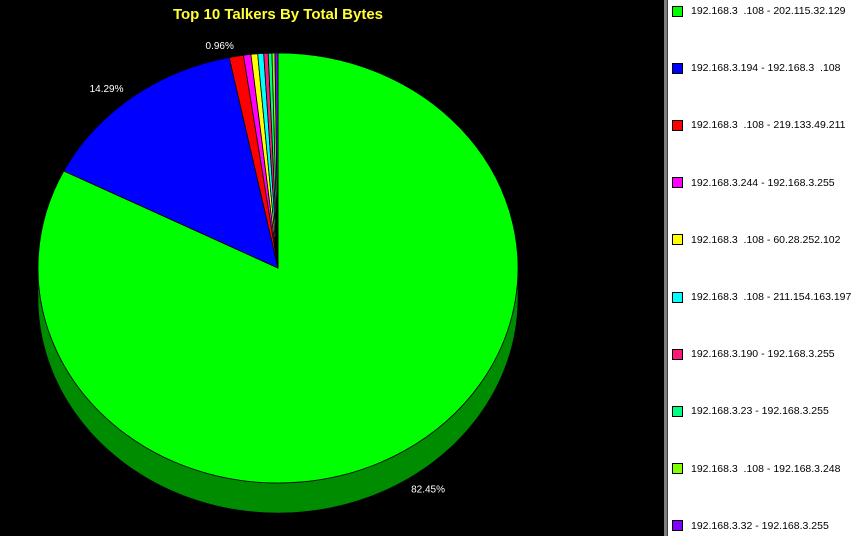 This screenshot has height=536, width=855. What do you see at coordinates (763, 354) in the screenshot?
I see `legend-label: 192.168.3.190 - 192.168.3.255` at bounding box center [763, 354].